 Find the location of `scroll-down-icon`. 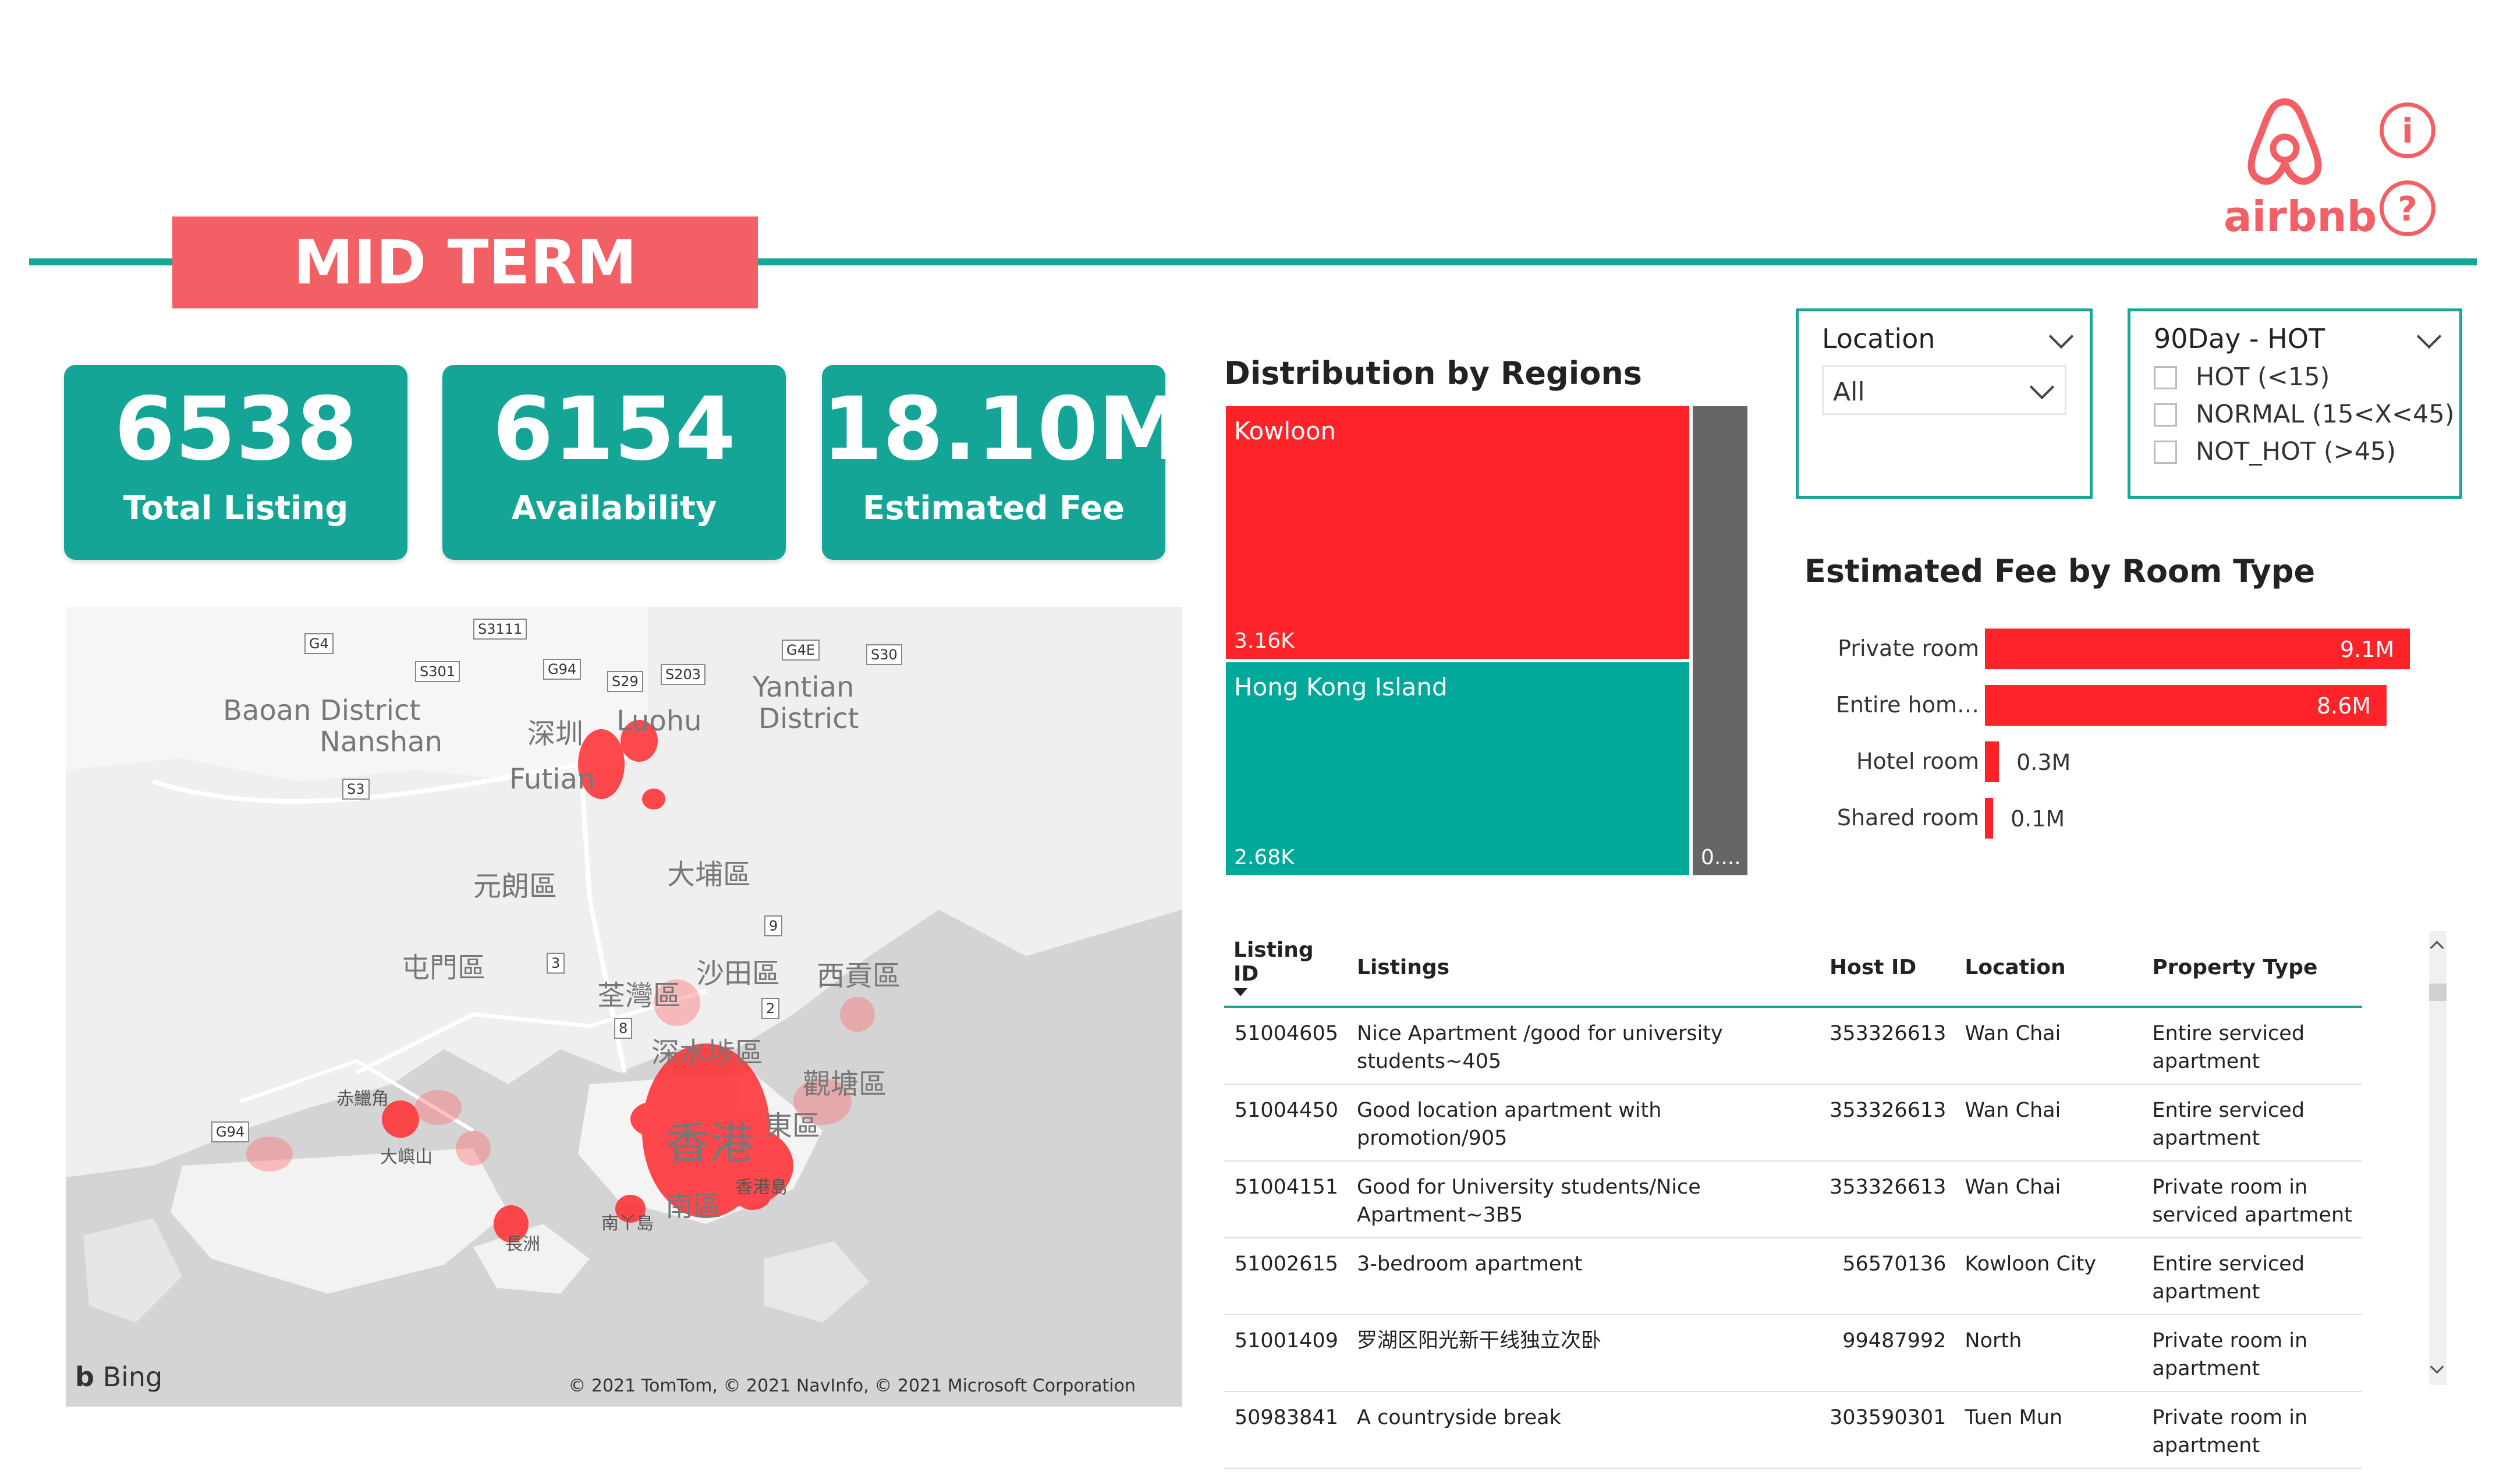

scroll-down-icon is located at coordinates (2437, 1366).